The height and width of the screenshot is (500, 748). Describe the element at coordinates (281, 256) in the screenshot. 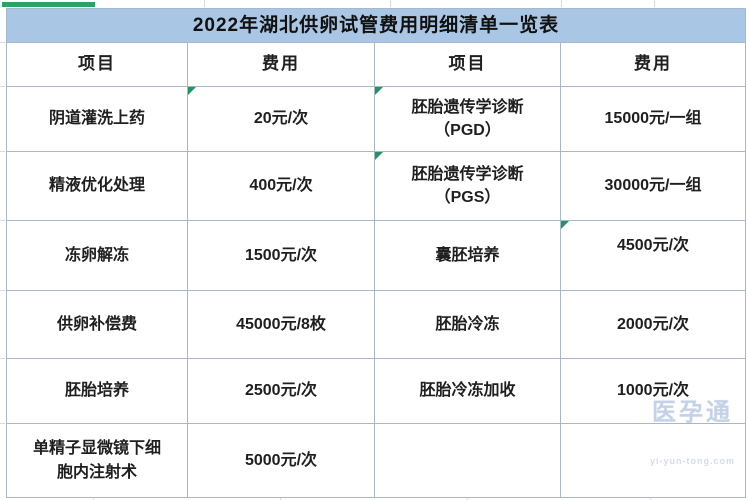

I see `cell-fee: 1500元/次` at that location.